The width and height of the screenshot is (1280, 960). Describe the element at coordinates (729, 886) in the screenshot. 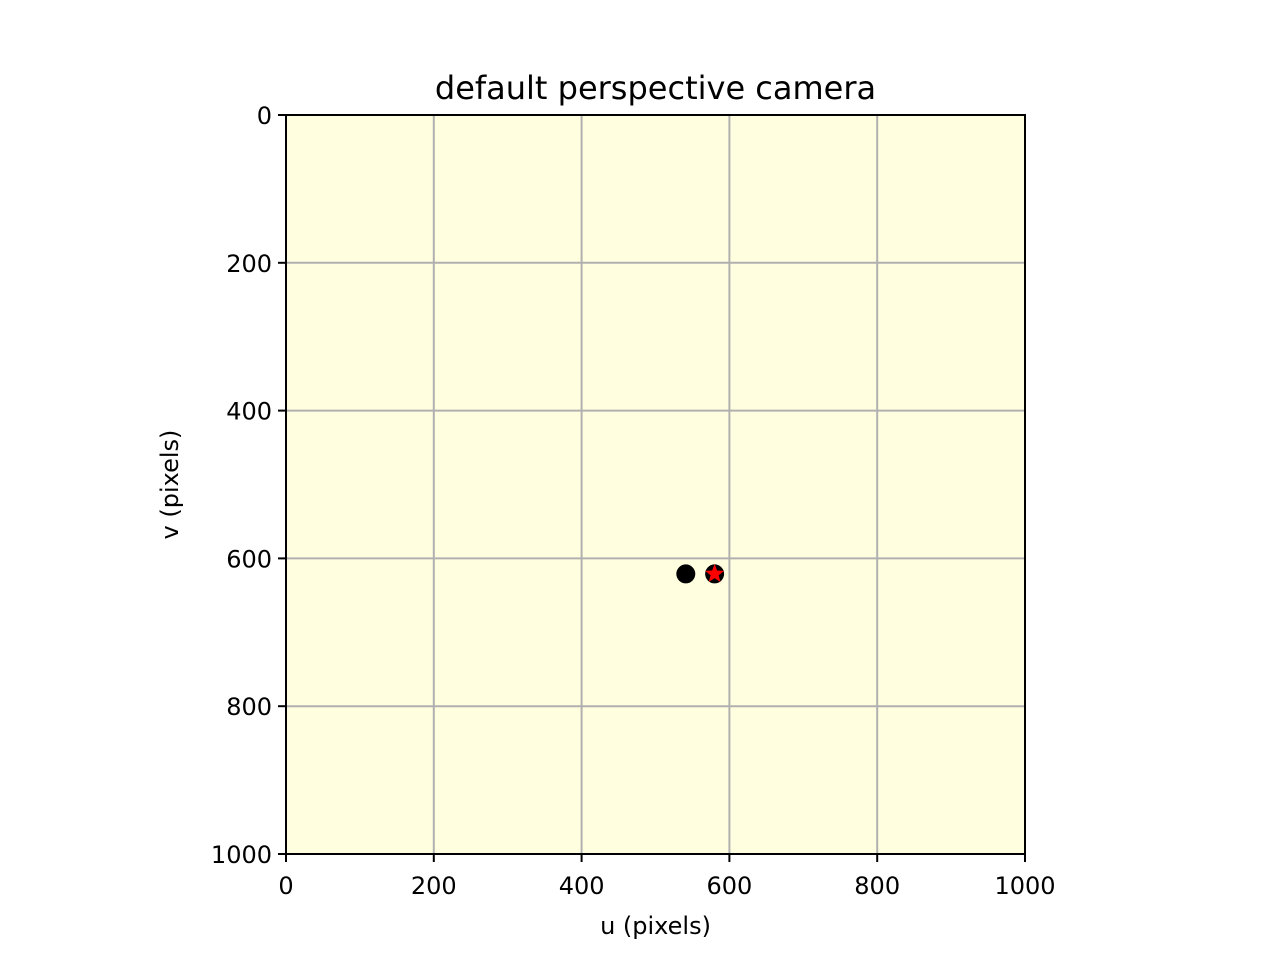

I see `x-tick-label: 600` at that location.